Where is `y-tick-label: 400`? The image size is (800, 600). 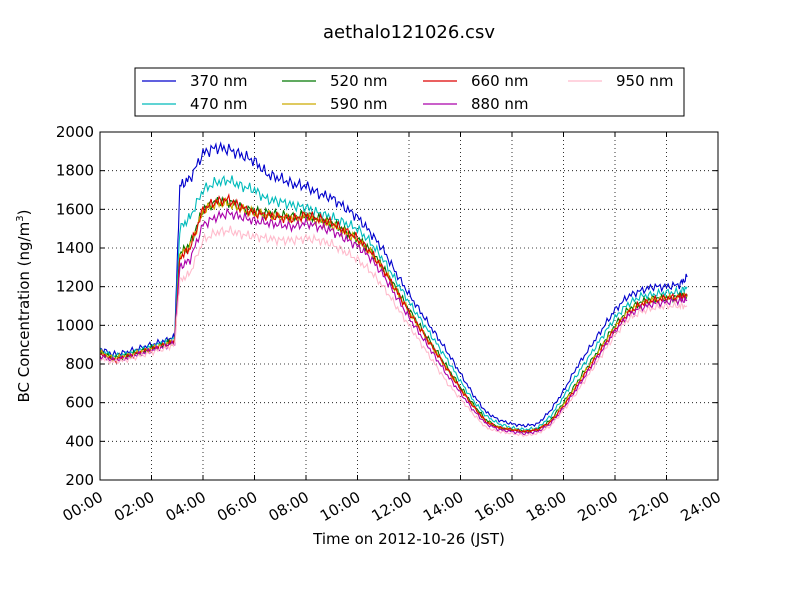 y-tick-label: 400 is located at coordinates (79, 441).